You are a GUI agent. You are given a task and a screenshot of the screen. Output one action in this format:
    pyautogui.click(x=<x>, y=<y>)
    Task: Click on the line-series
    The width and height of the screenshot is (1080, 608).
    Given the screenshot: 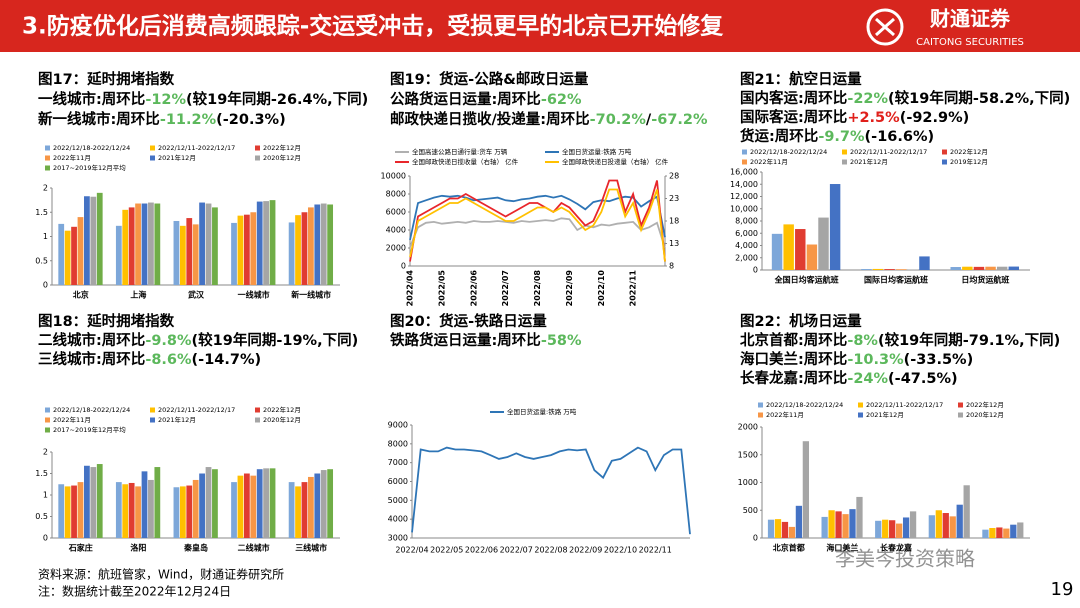 What is the action you would take?
    pyautogui.click(x=551, y=490)
    